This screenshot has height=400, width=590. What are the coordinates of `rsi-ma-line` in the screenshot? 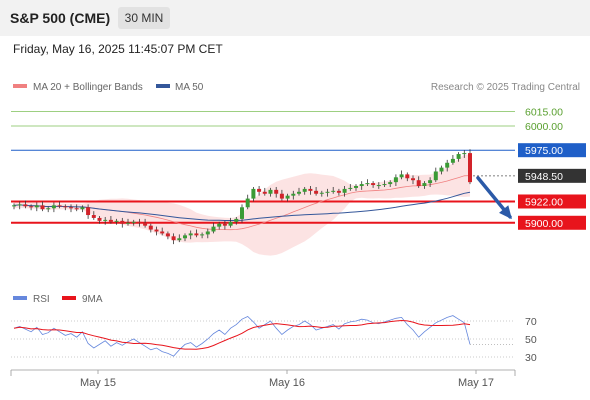 It's located at (242, 334).